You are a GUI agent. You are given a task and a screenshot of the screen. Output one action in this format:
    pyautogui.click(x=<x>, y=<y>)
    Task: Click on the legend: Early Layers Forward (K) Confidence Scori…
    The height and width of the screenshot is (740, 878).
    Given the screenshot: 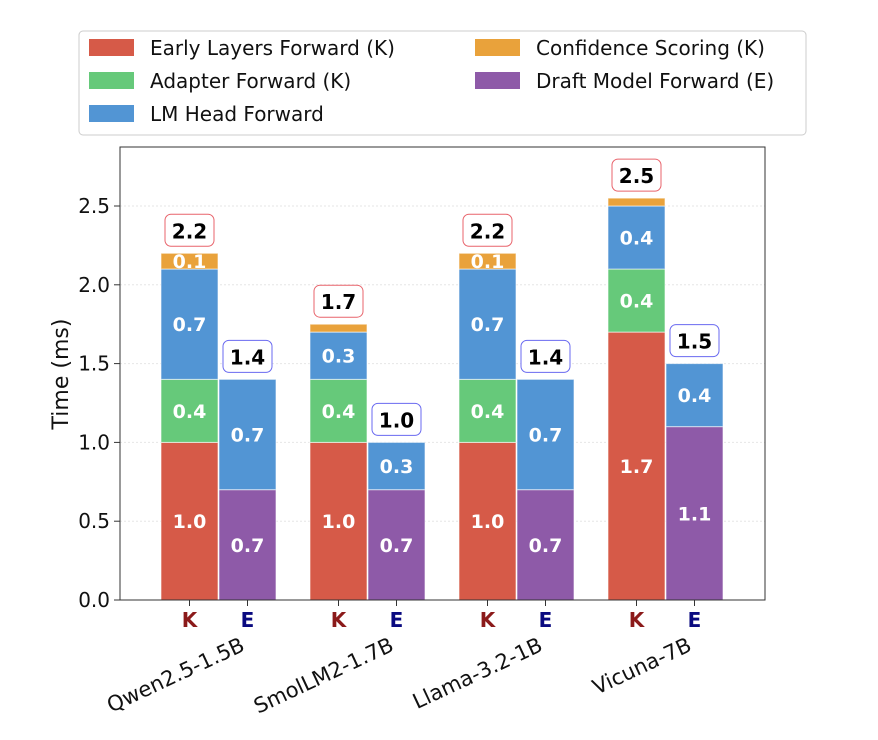 What is the action you would take?
    pyautogui.click(x=442, y=83)
    